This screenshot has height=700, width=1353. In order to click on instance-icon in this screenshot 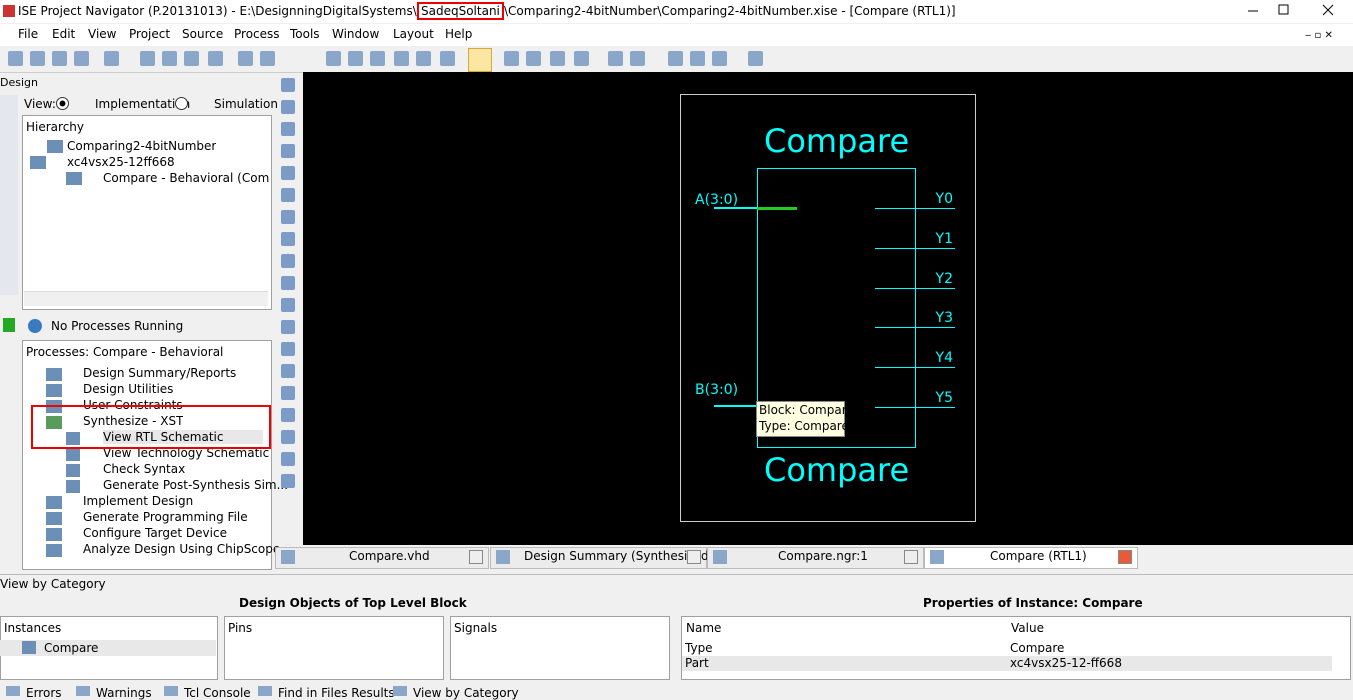, I will do `click(29, 647)`.